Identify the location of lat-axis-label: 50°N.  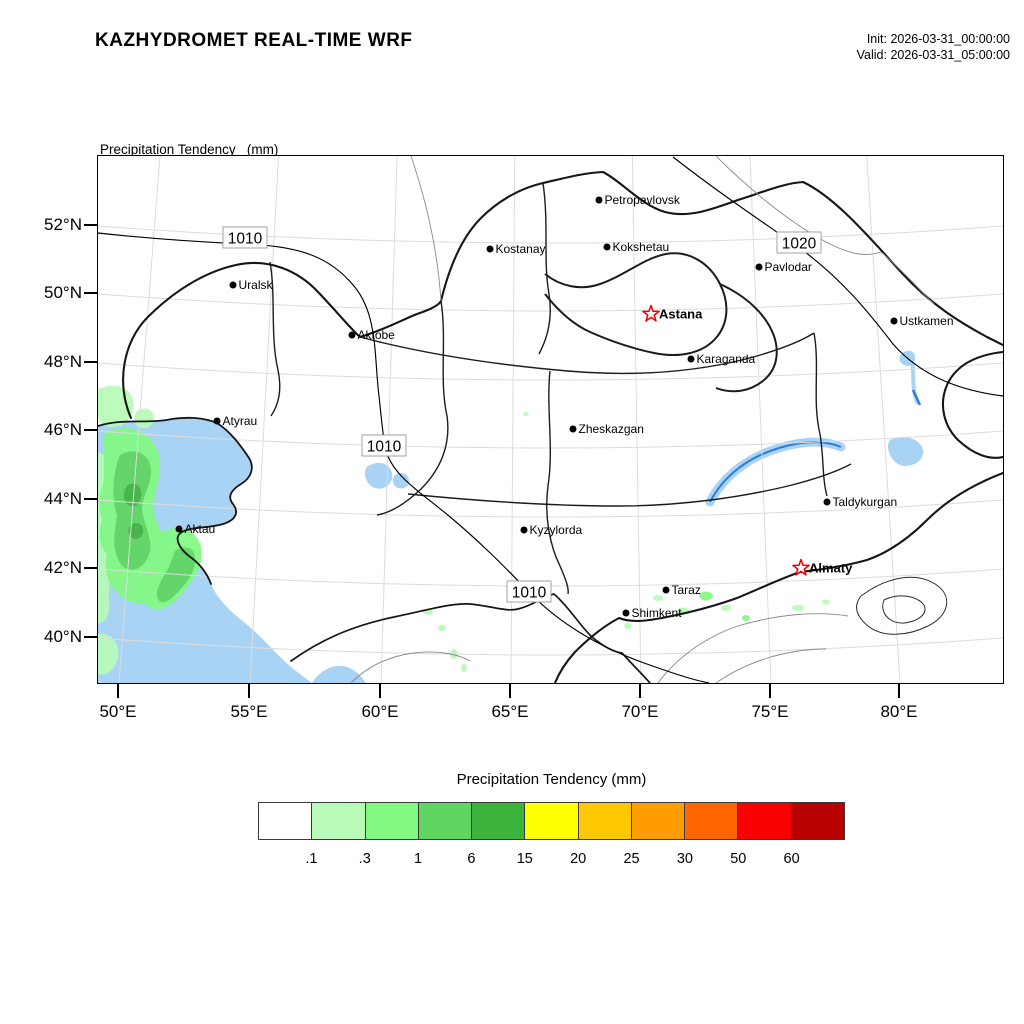
(63, 292).